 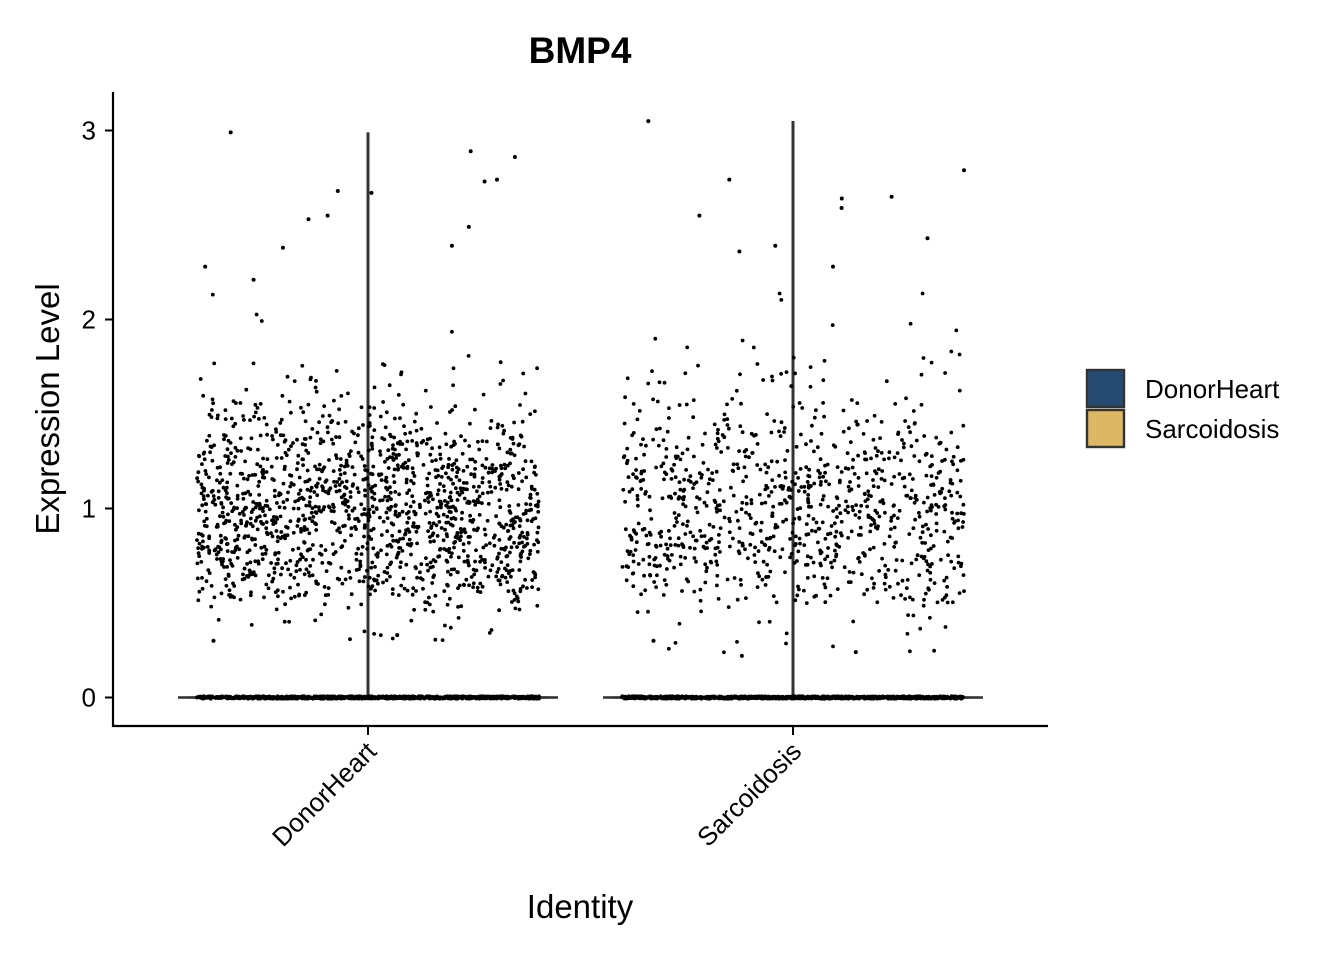 What do you see at coordinates (89, 509) in the screenshot?
I see `y-tick-label: 1` at bounding box center [89, 509].